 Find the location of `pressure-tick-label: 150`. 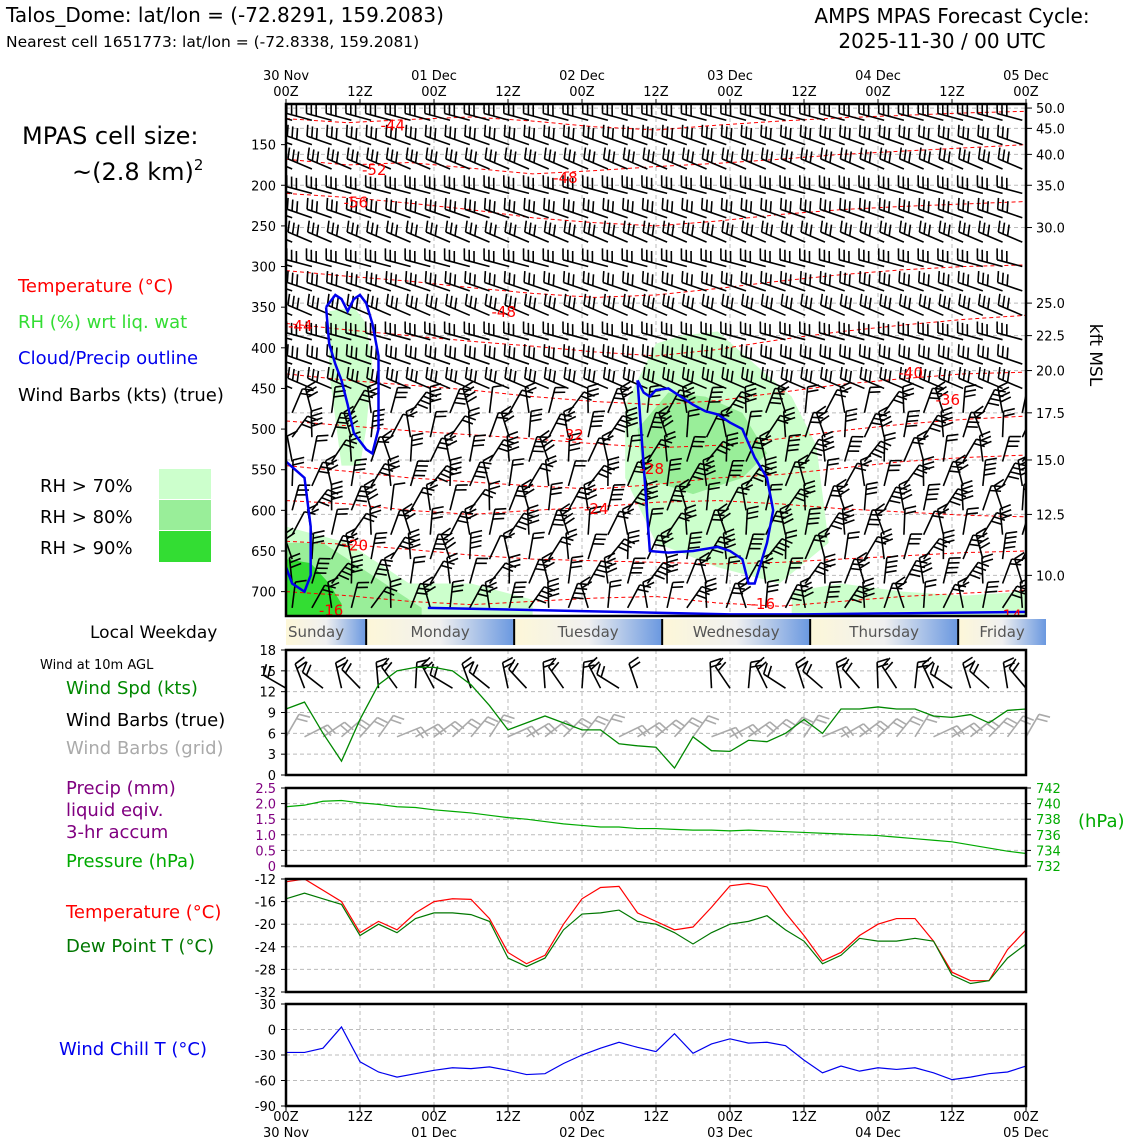

pressure-tick-label: 150 is located at coordinates (263, 146).